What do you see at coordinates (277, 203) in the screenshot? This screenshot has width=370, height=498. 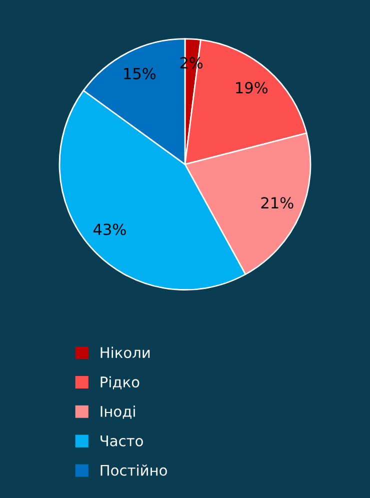 I see `data-label: 21%` at bounding box center [277, 203].